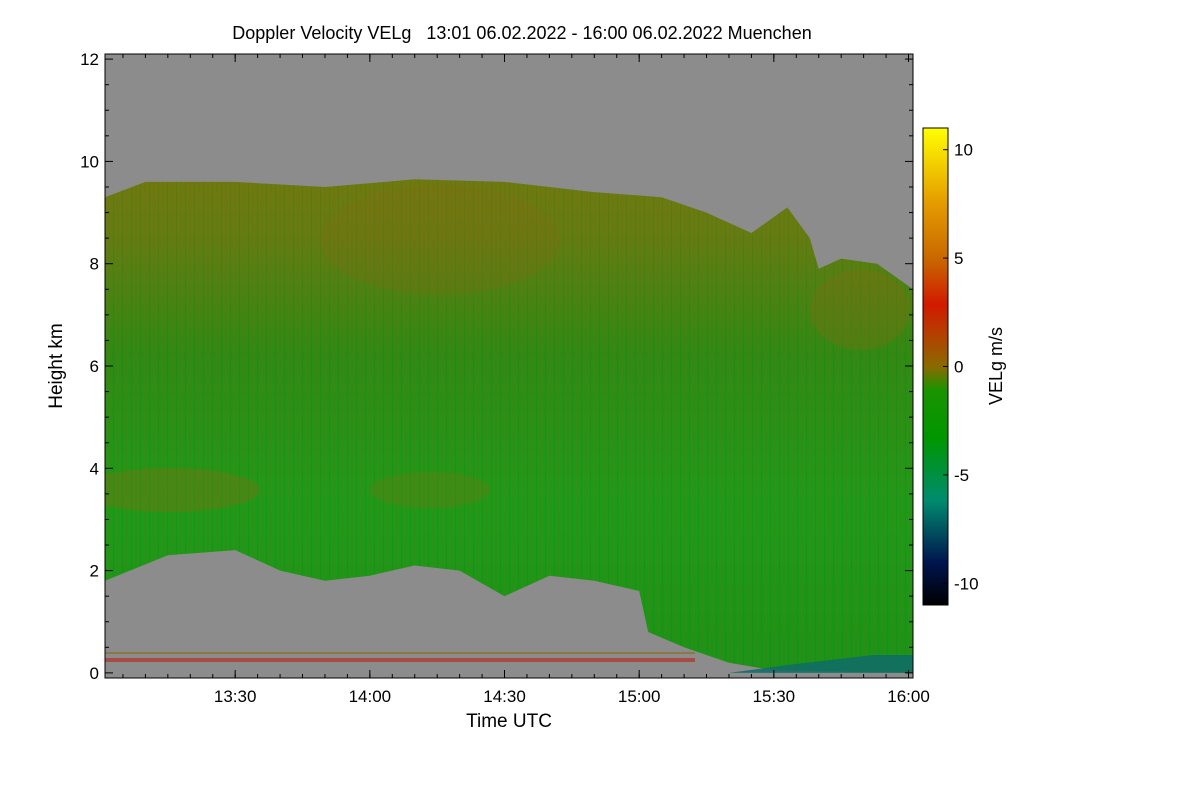  What do you see at coordinates (89, 59) in the screenshot?
I see `y-tick-label: 12` at bounding box center [89, 59].